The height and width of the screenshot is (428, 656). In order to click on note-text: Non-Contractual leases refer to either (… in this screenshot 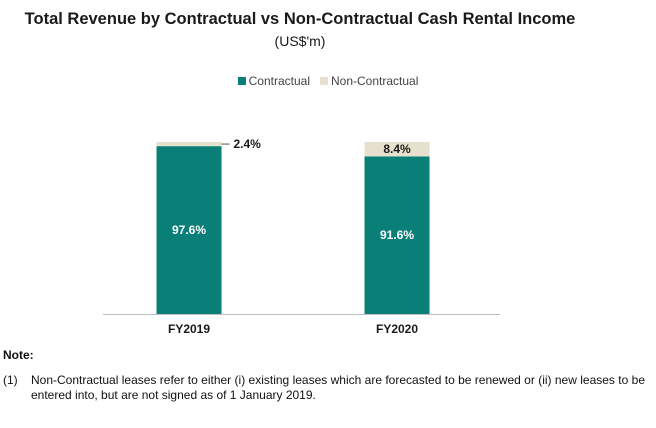, I will do `click(338, 387)`.